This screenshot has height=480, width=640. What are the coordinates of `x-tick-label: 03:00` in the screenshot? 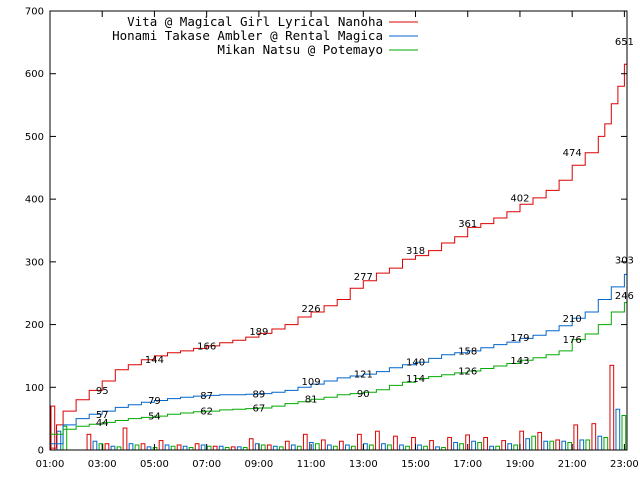 It's located at (102, 464).